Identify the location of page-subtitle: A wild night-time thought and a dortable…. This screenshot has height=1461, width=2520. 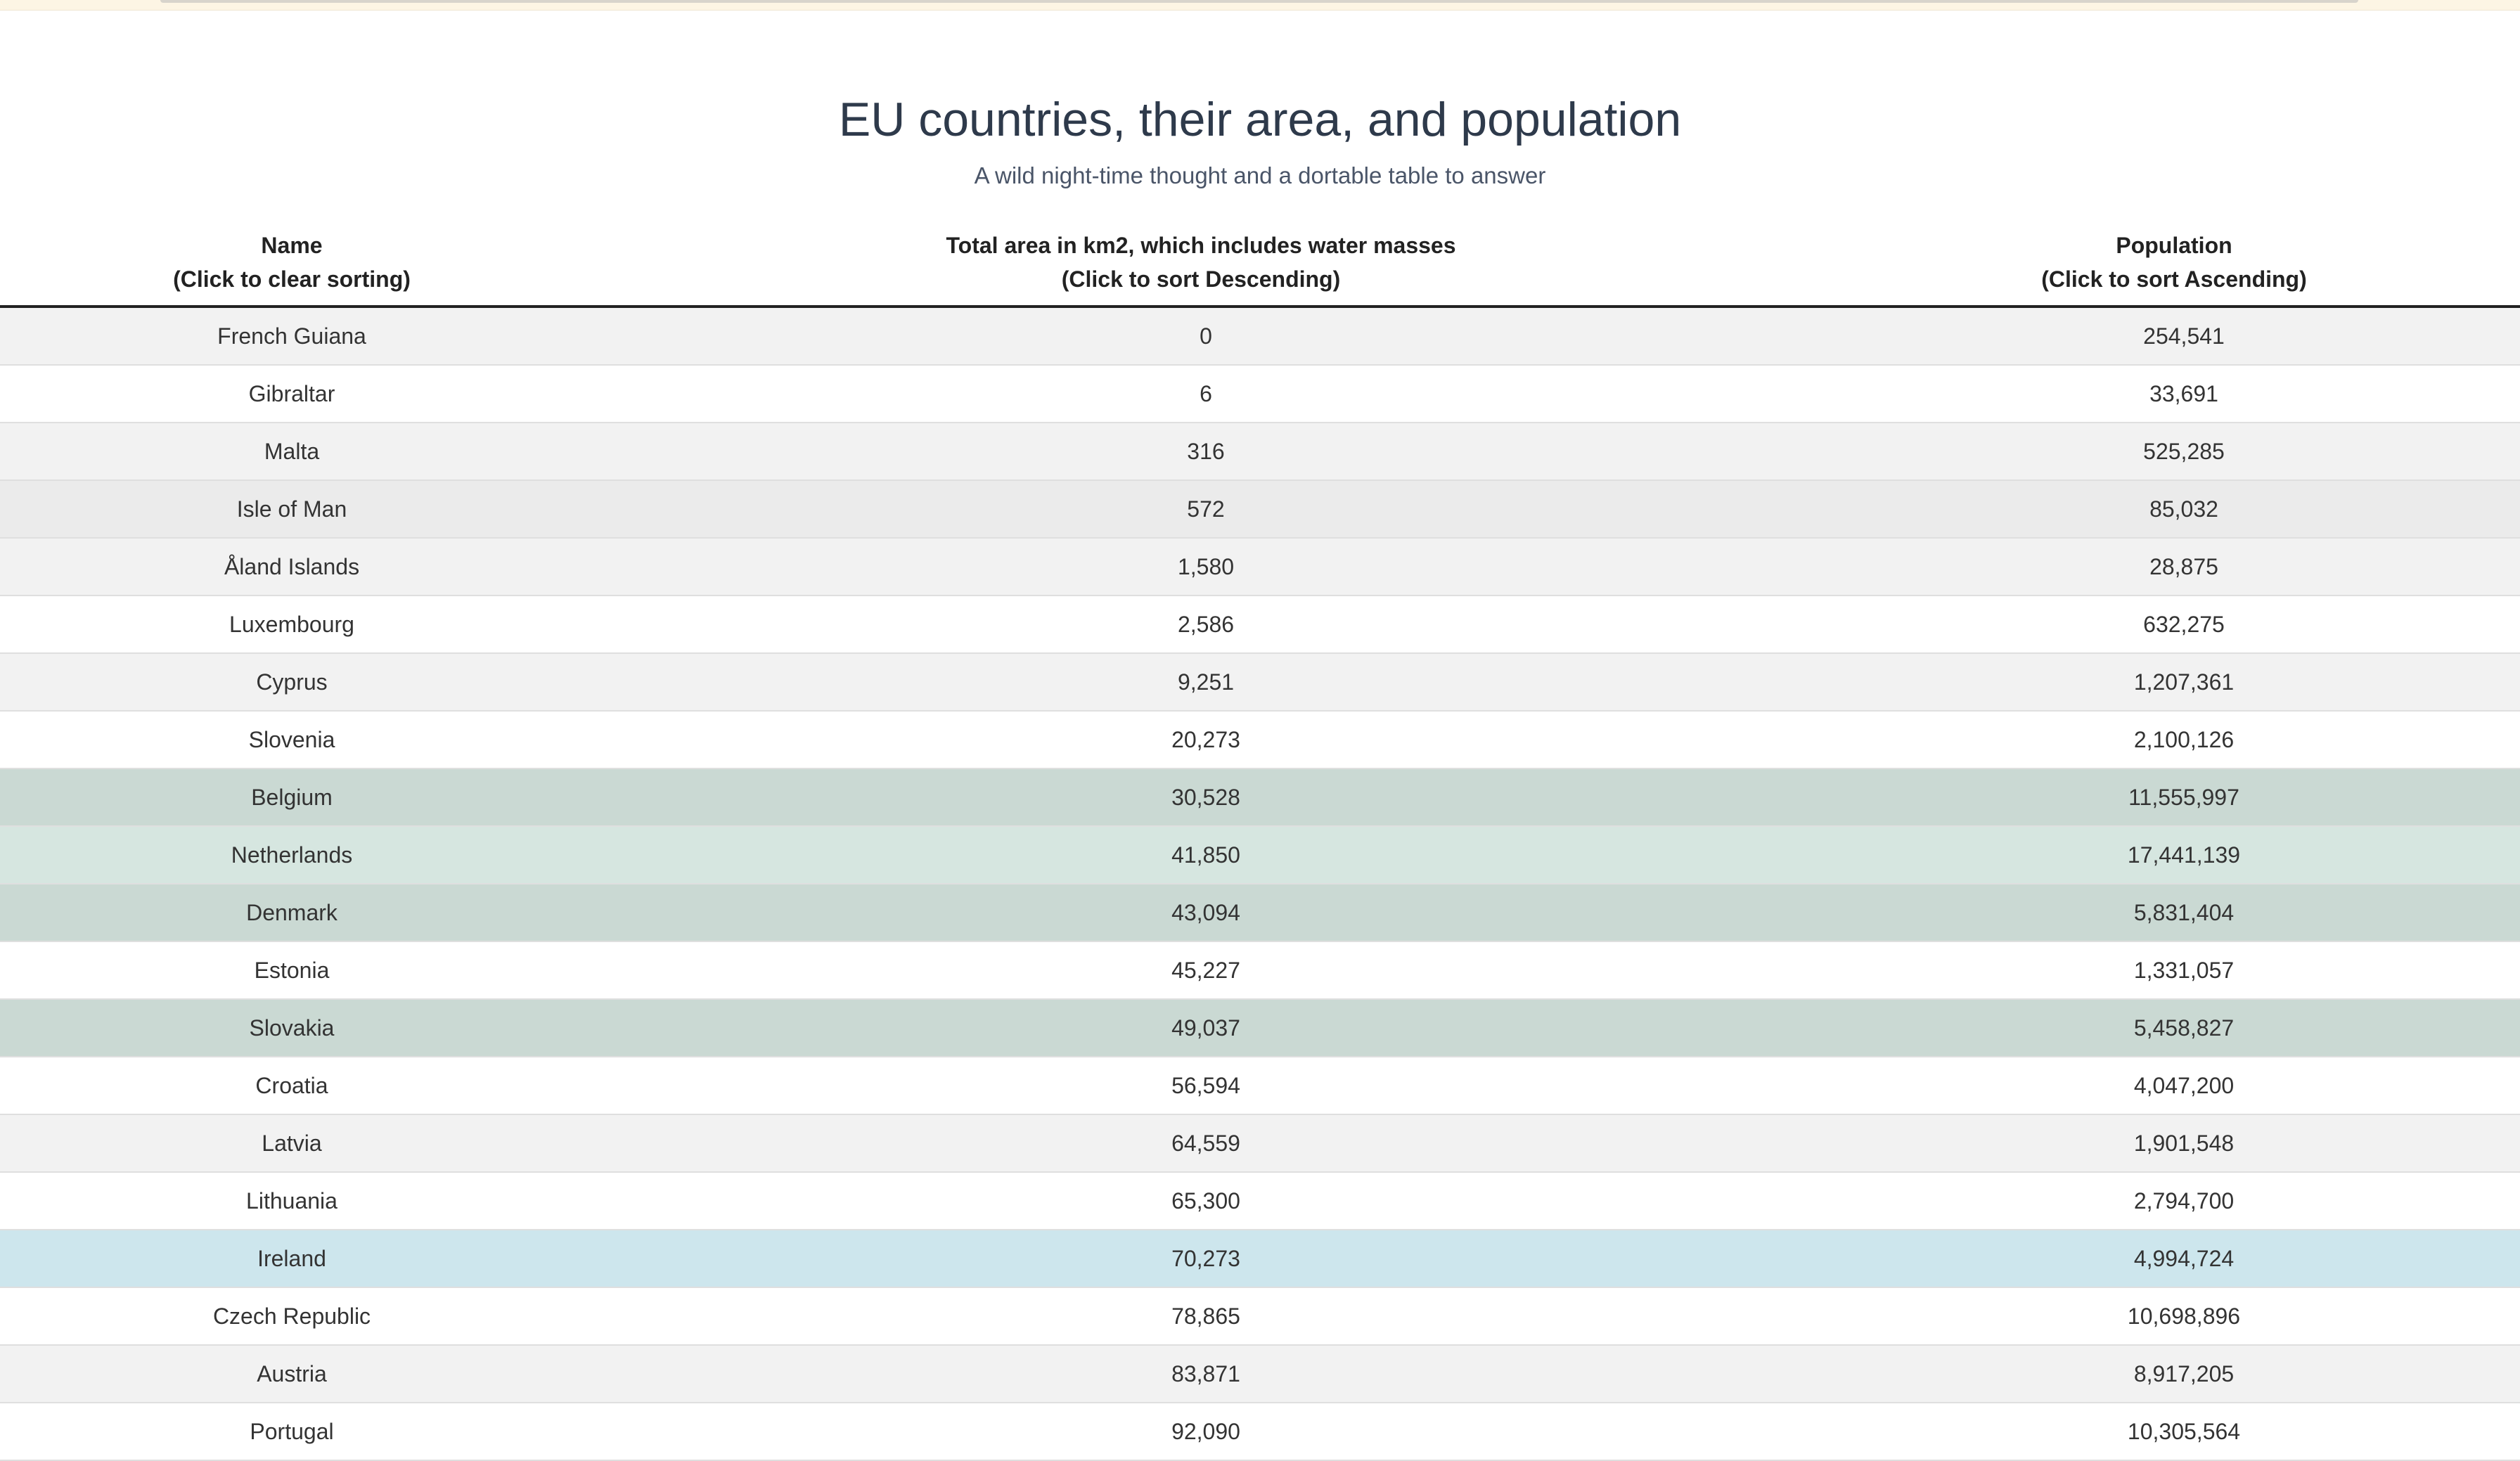
(1260, 175).